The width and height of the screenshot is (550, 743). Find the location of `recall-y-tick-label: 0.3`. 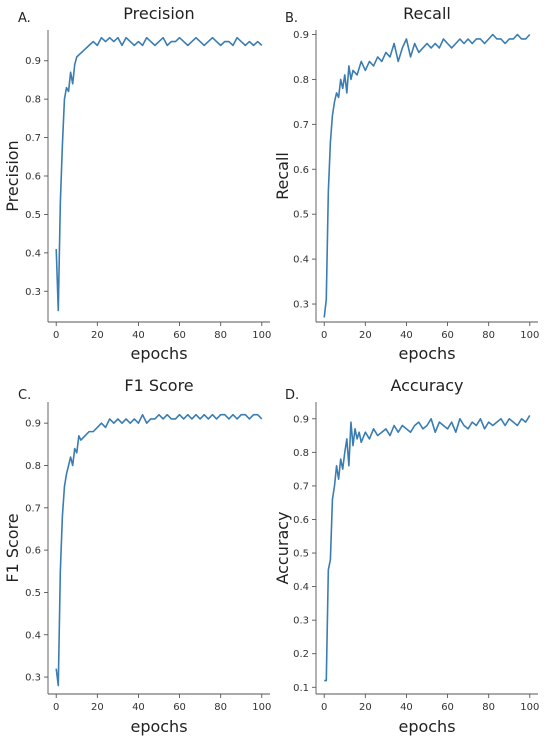

recall-y-tick-label: 0.3 is located at coordinates (301, 305).